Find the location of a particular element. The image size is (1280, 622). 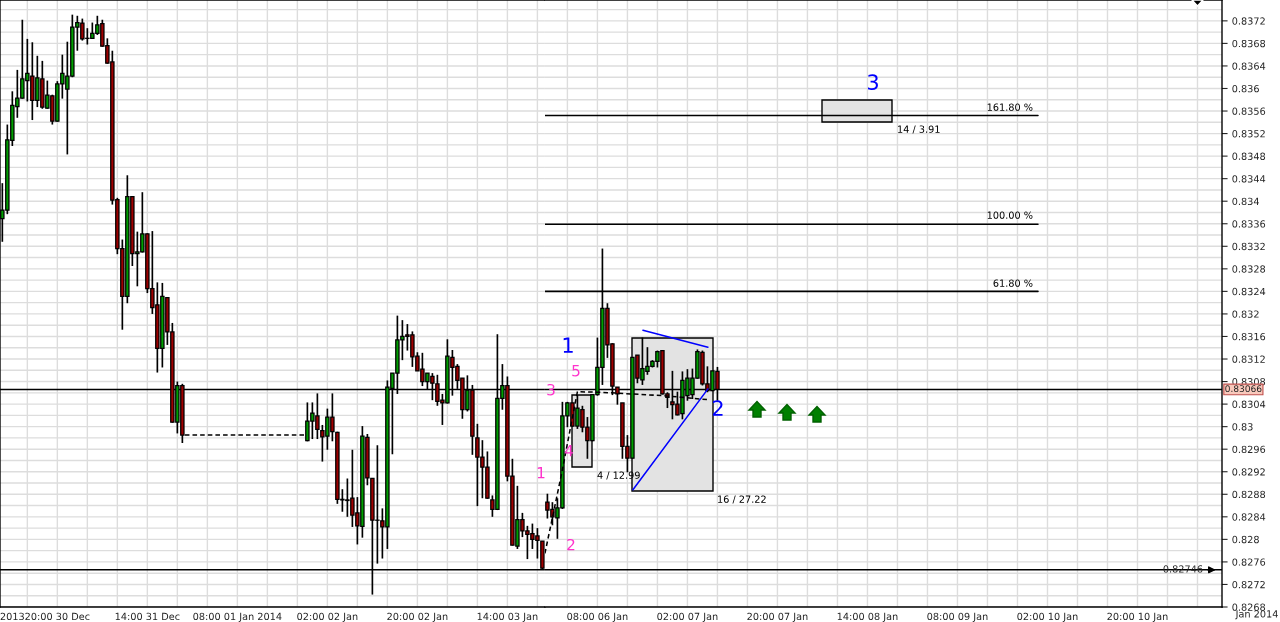

y-tick-label: 0.8324 is located at coordinates (1249, 291).